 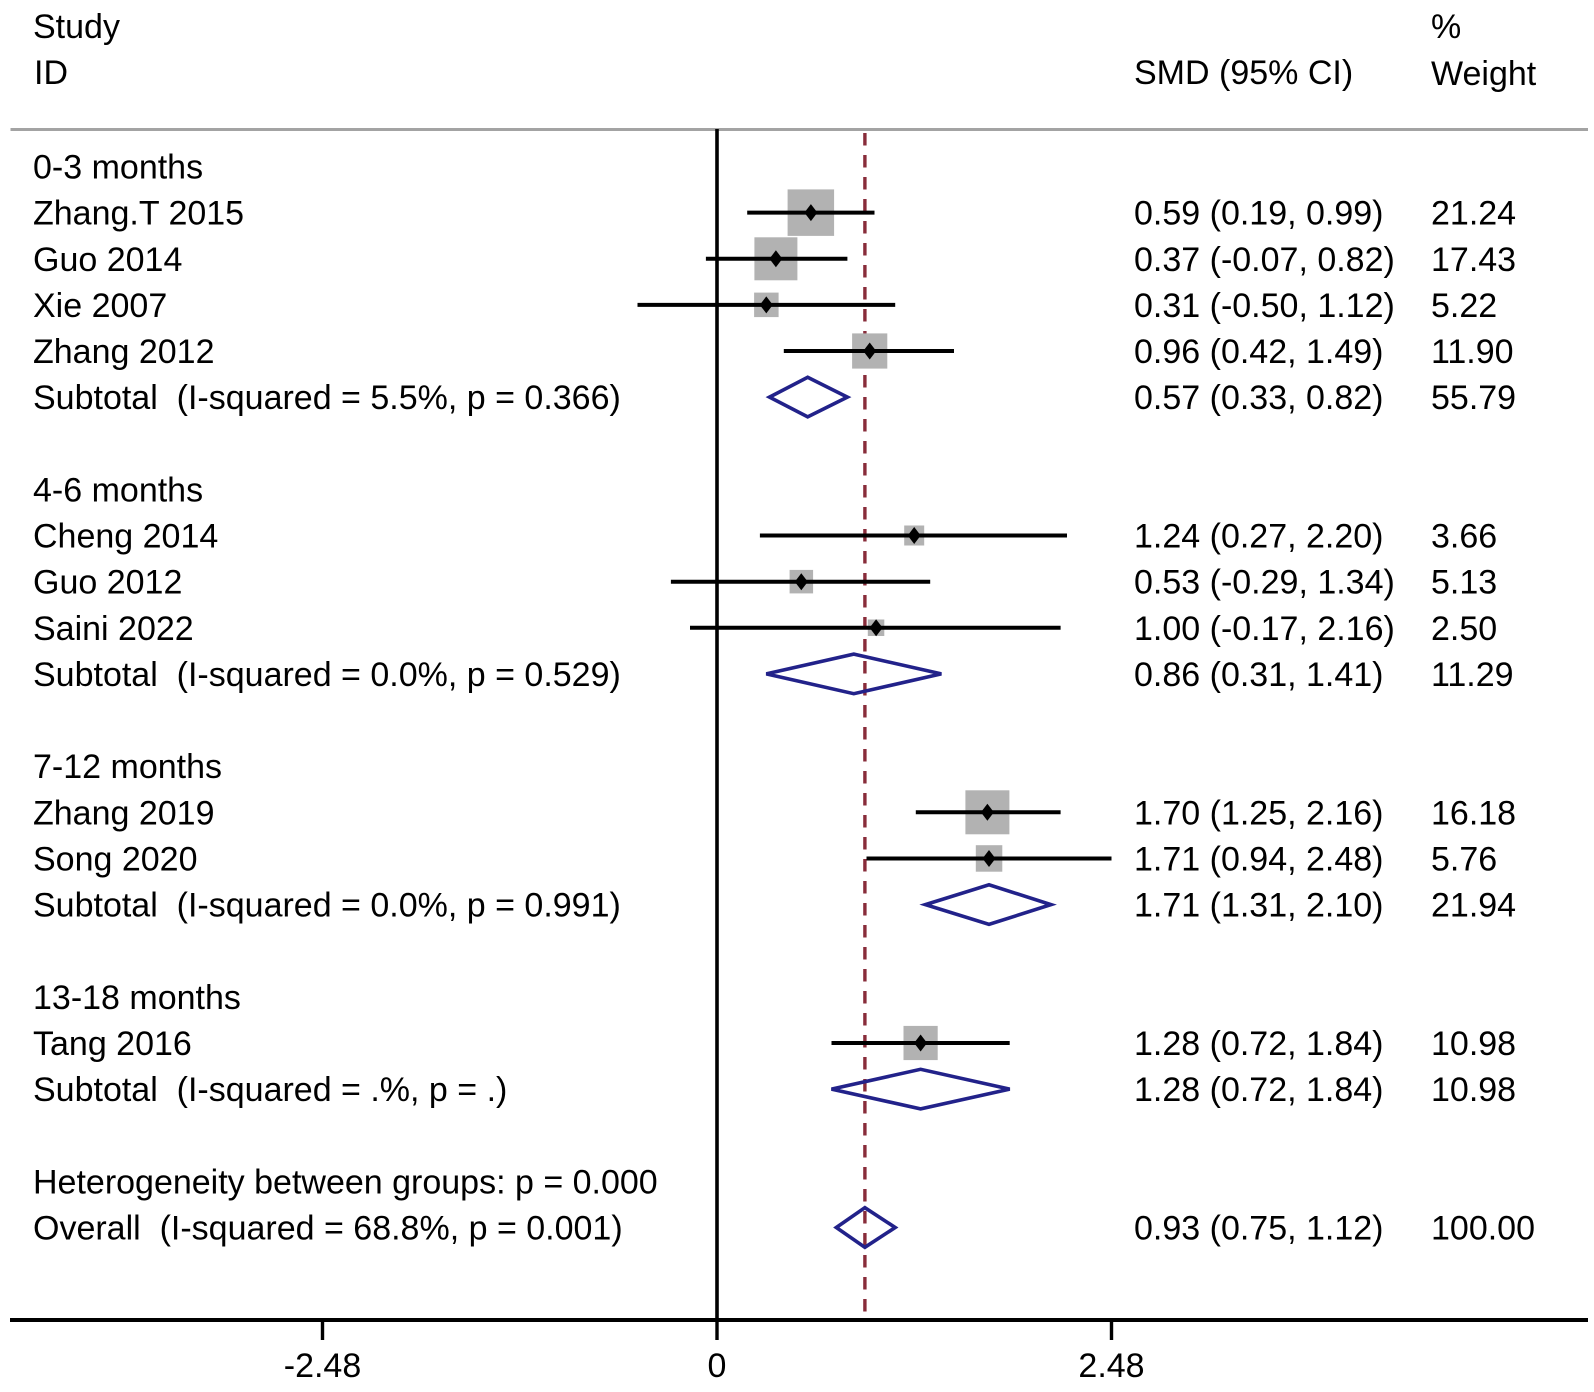 I want to click on svg-text: 21.94, so click(x=1473, y=906).